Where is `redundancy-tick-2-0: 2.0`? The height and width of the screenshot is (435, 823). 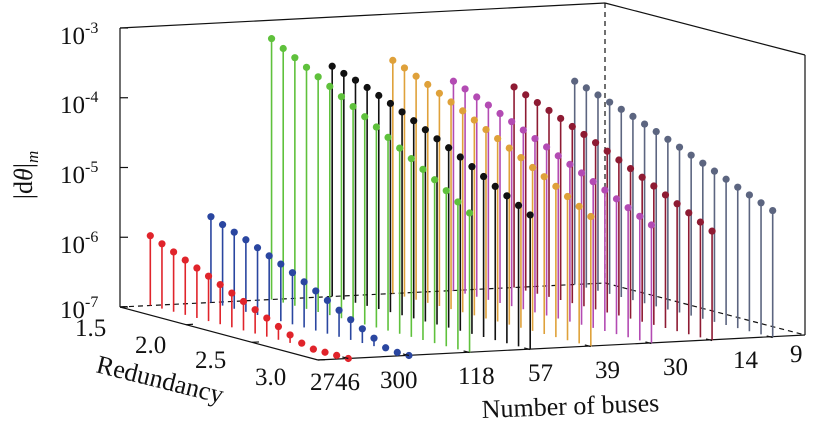 redundancy-tick-2-0: 2.0 is located at coordinates (150, 345).